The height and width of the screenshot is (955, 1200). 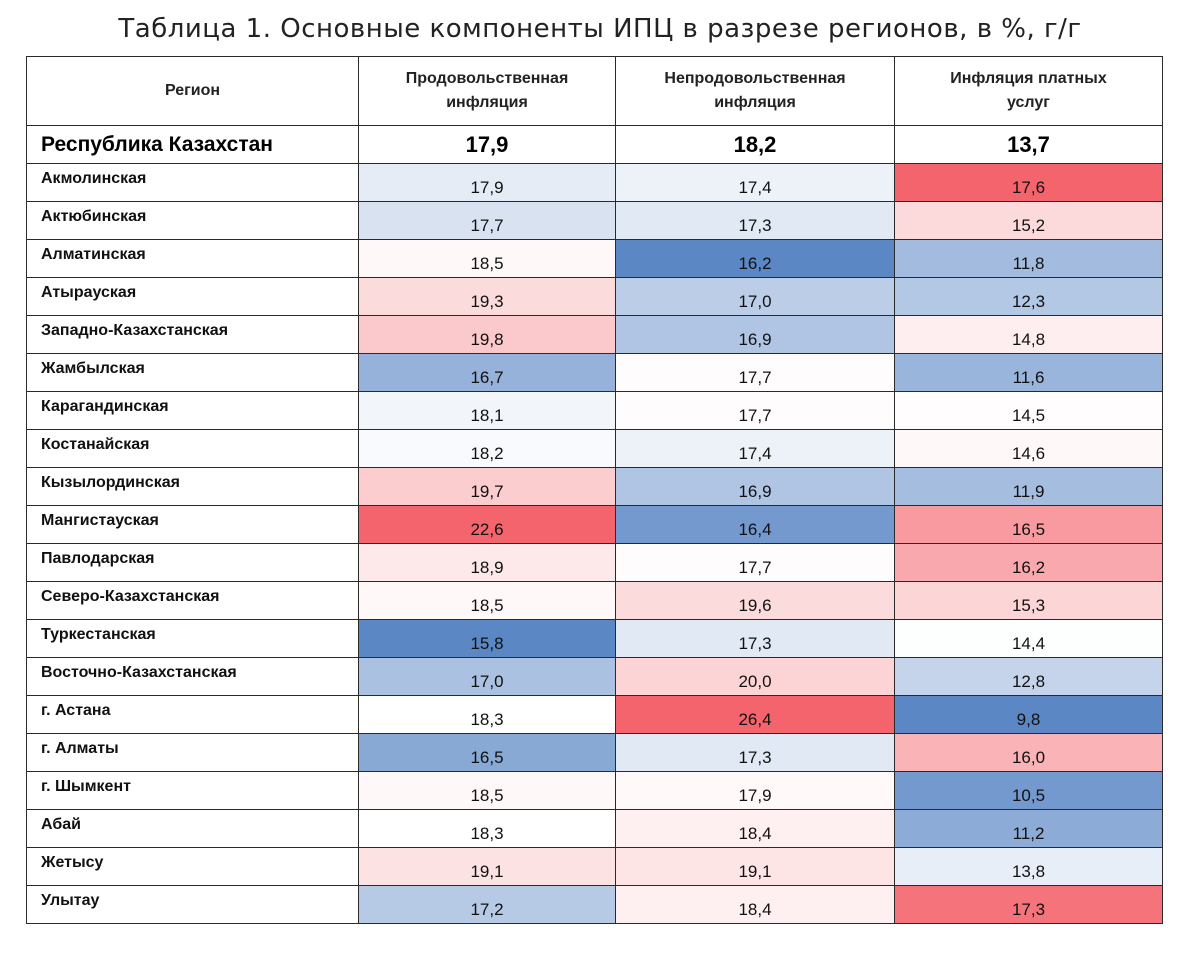 I want to click on heat-cell-food: 17,9, so click(x=487, y=182).